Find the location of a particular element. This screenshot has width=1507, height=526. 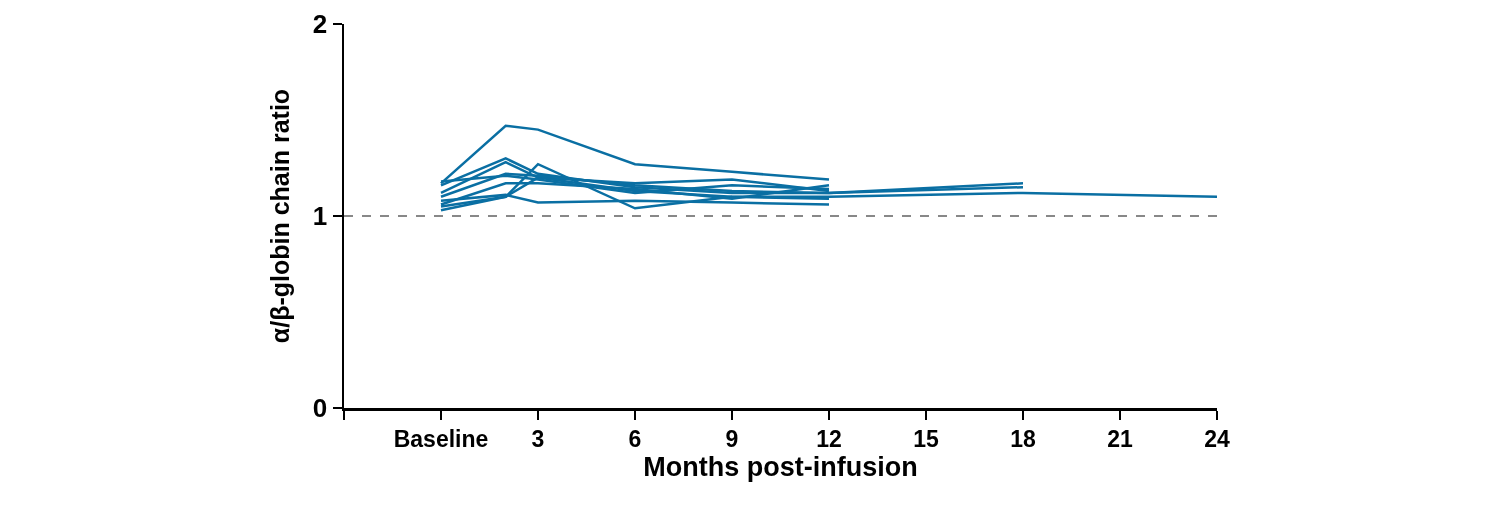

x-tick-label: 24 is located at coordinates (1217, 439).